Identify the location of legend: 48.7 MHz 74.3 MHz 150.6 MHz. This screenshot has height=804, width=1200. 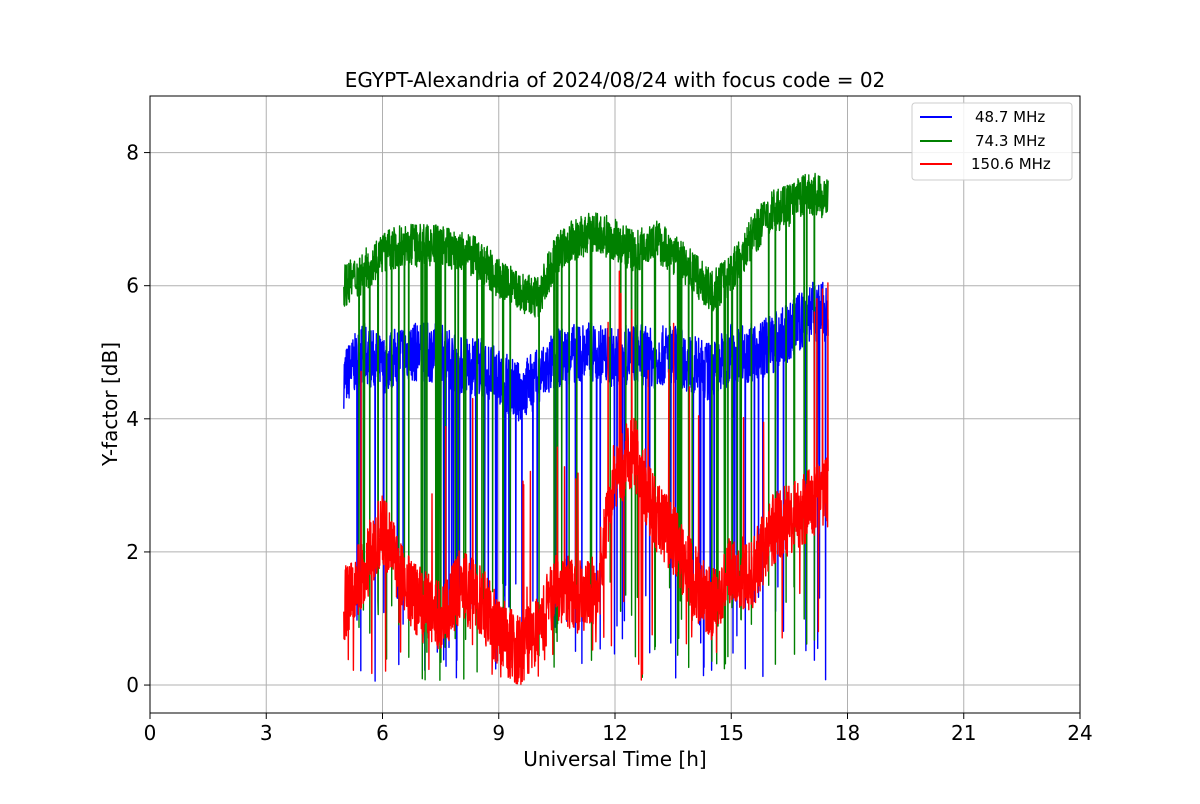
(992, 141).